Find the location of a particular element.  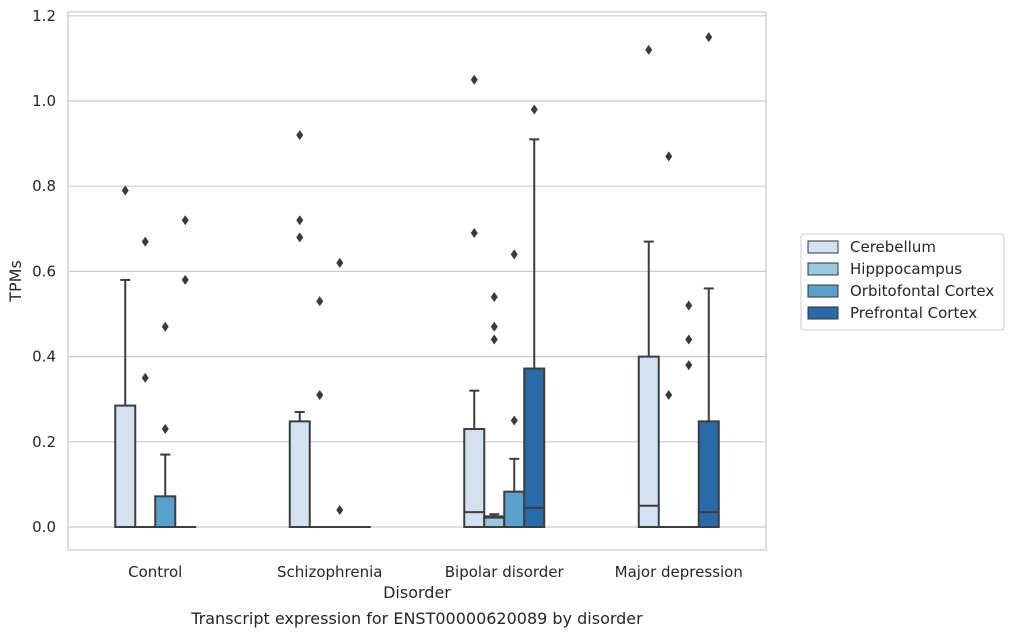

x-tick-label: Bipolar disorder is located at coordinates (505, 572).